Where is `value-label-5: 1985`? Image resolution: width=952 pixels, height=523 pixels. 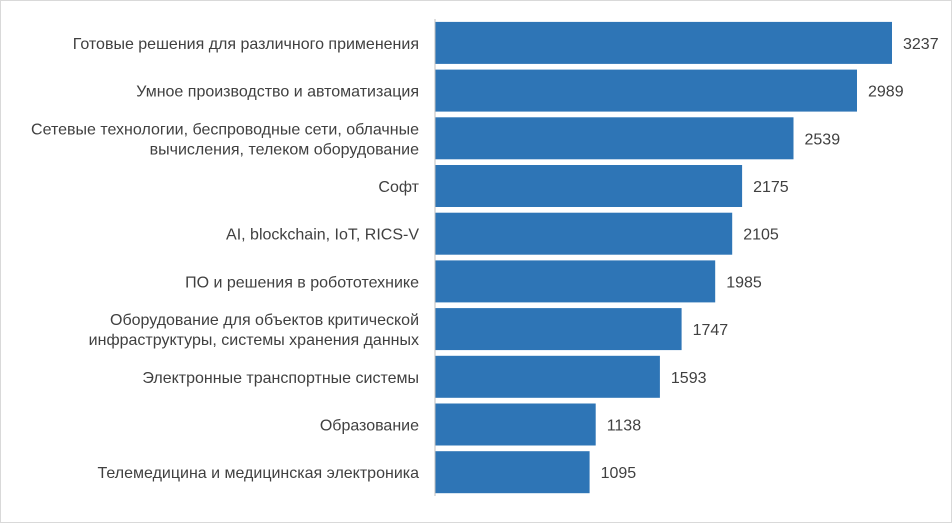 value-label-5: 1985 is located at coordinates (744, 282).